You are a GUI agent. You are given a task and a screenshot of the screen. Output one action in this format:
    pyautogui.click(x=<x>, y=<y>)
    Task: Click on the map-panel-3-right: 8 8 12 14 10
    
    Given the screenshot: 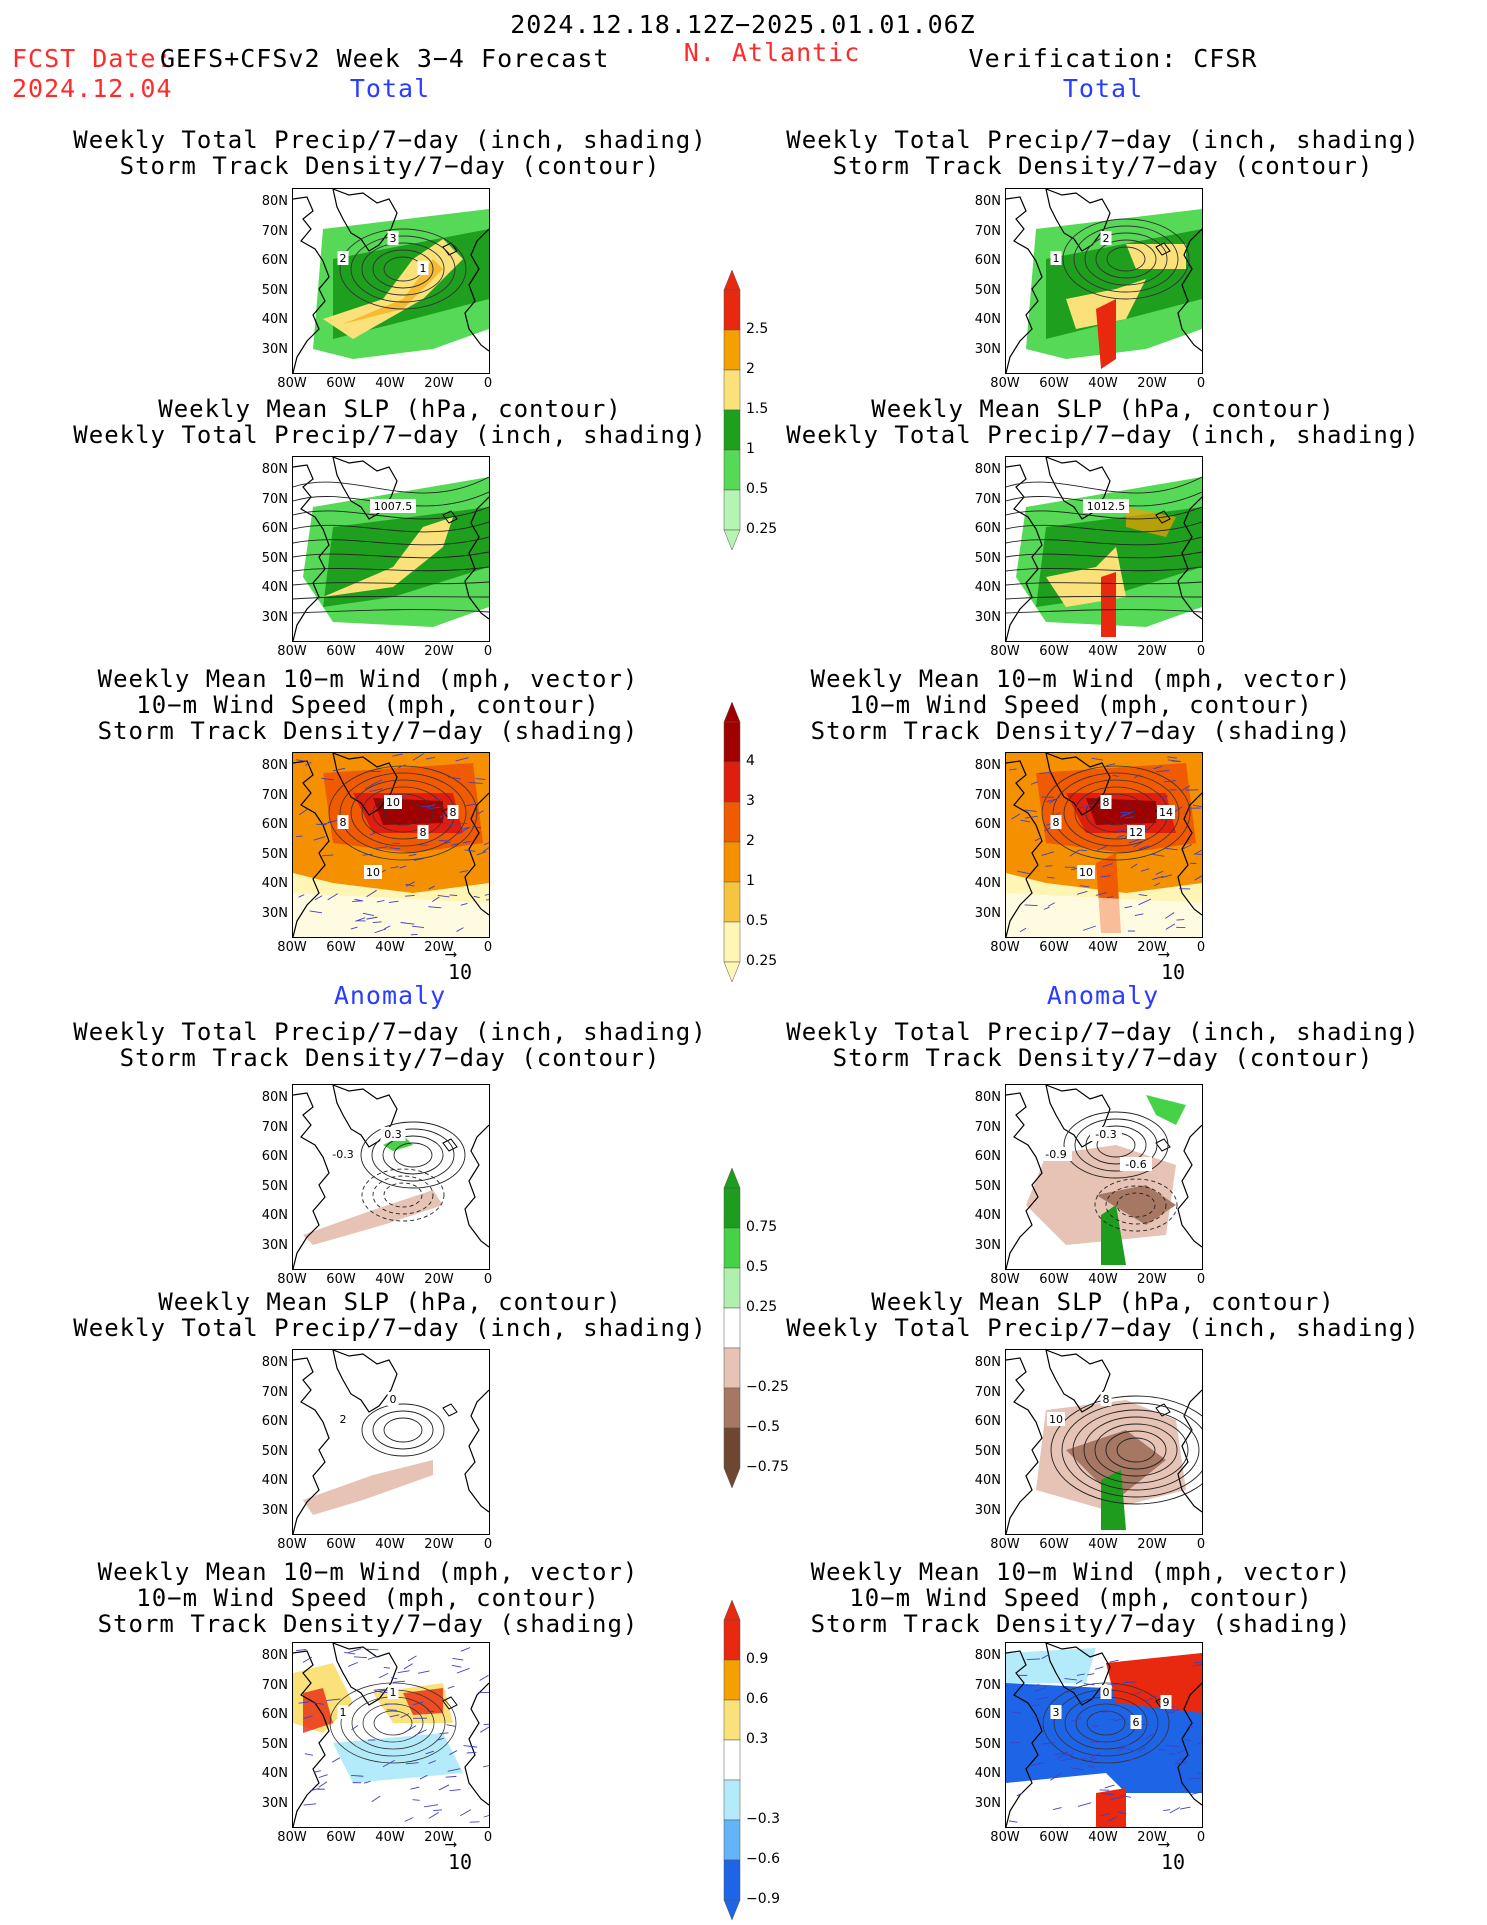 What is the action you would take?
    pyautogui.click(x=1104, y=845)
    